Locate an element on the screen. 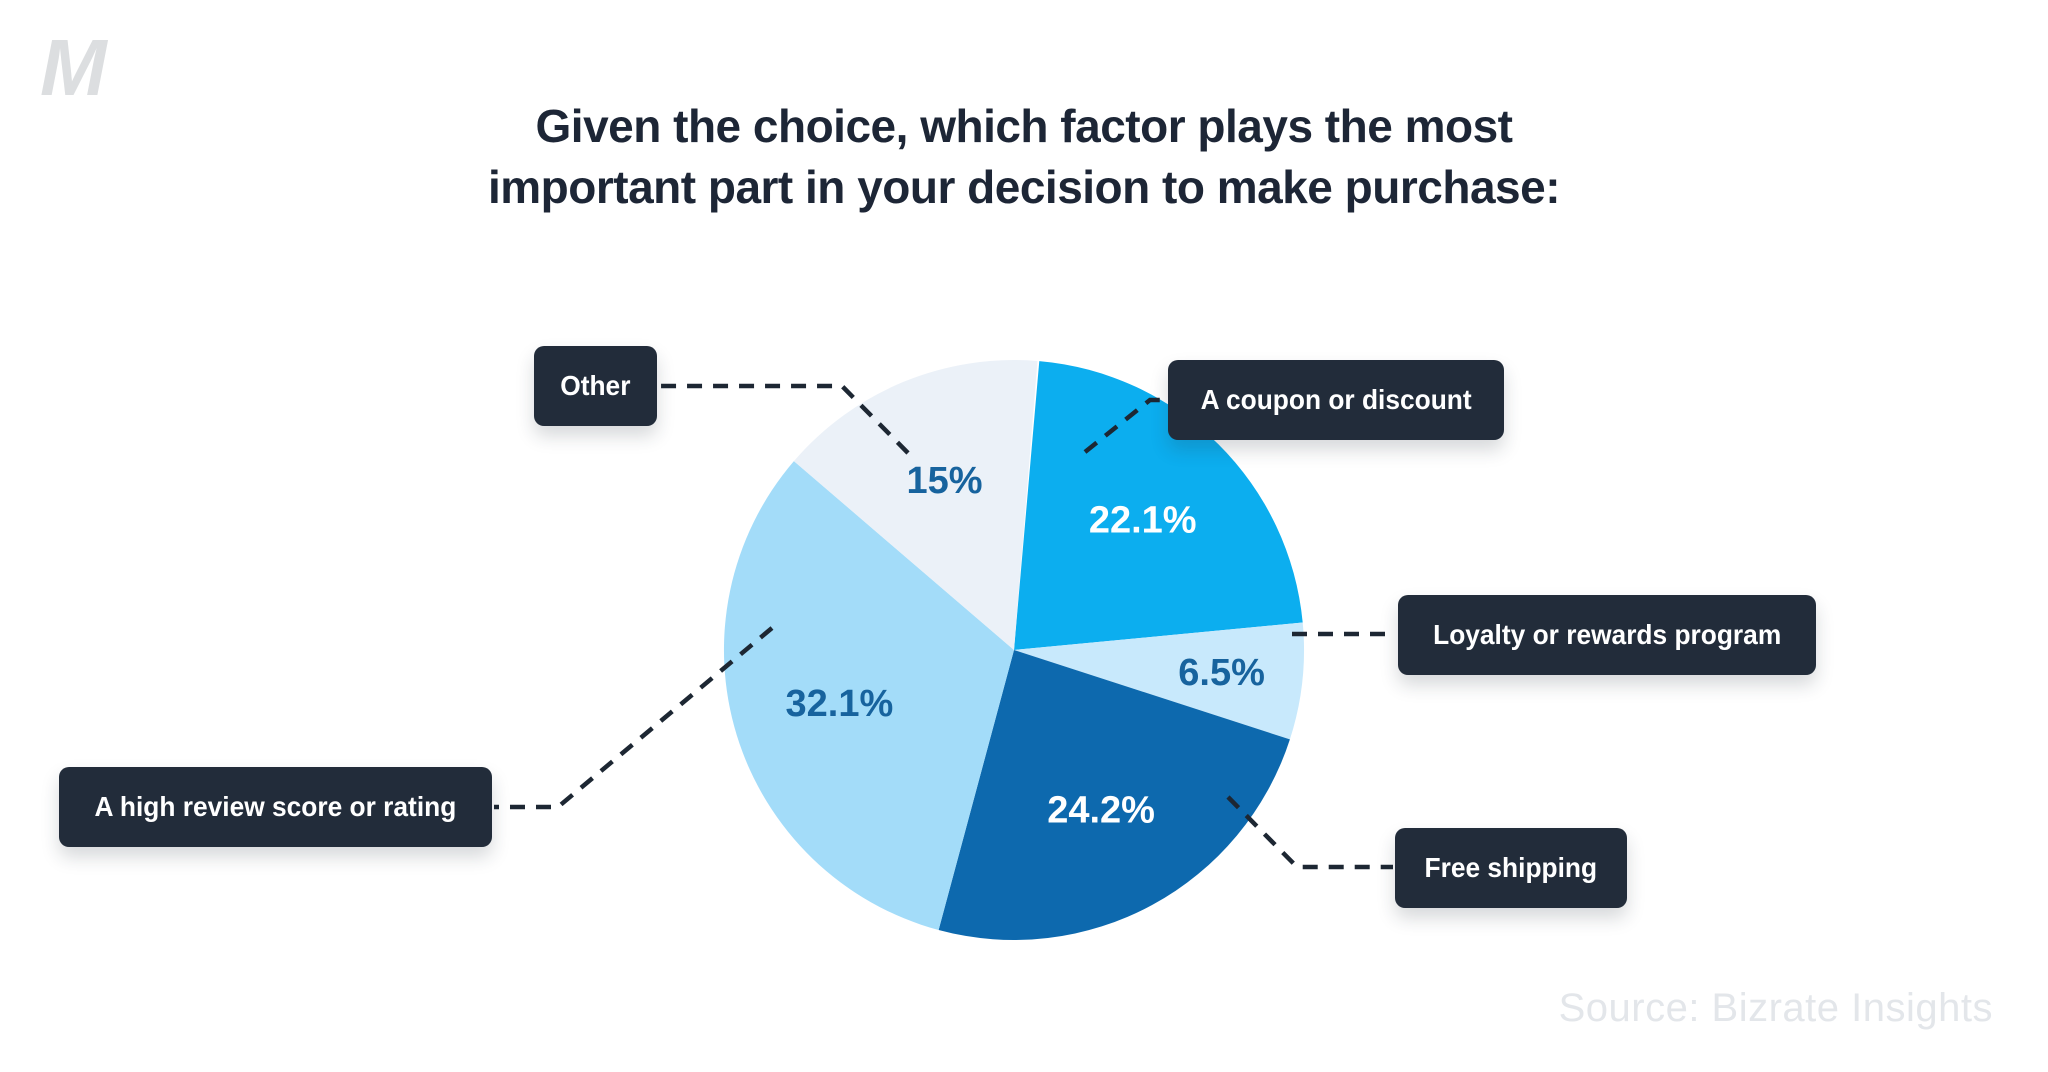 Image resolution: width=2048 pixels, height=1072 pixels. pie-pct-label-4: 15% is located at coordinates (944, 481).